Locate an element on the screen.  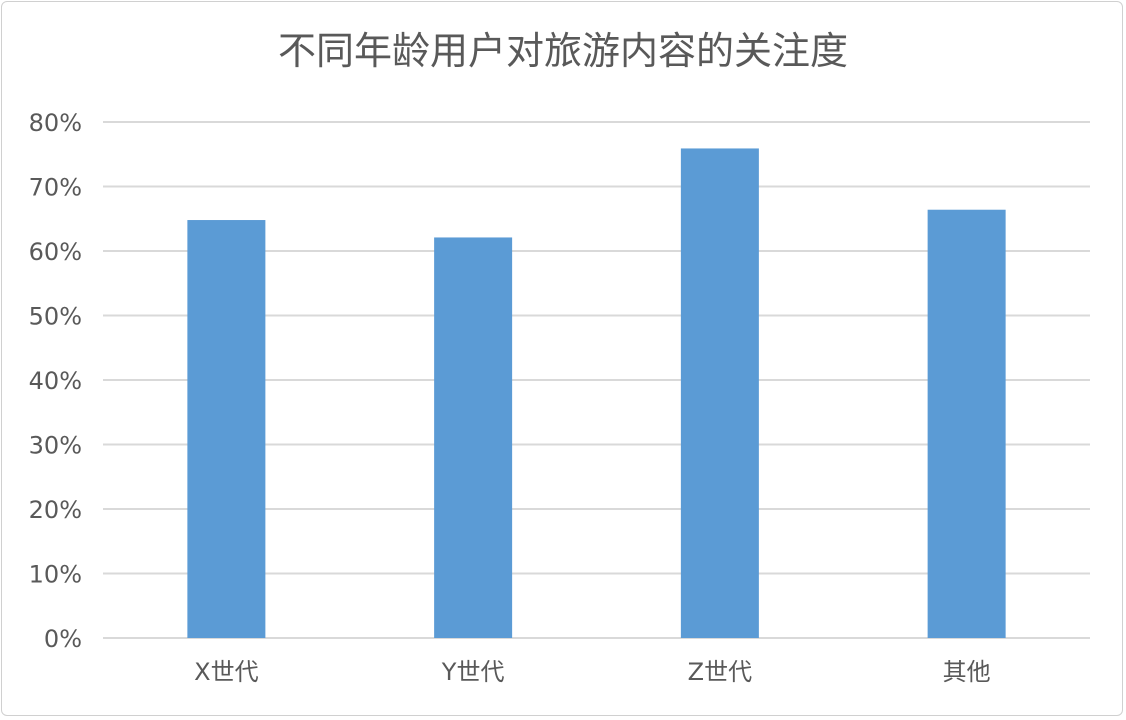
y-tick-label: 30% is located at coordinates (55, 446).